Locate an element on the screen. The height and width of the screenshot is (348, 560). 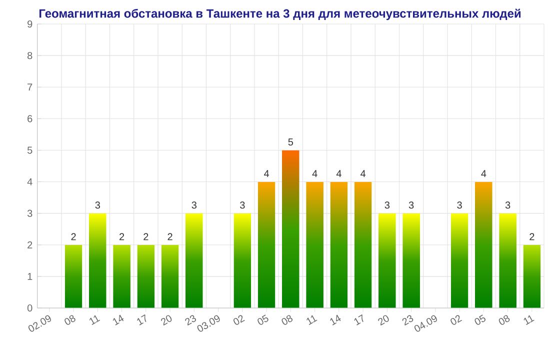
chart-title: Геомагнитная обстановка в Ташкенте на 3 дня для метеочувствительных людей is located at coordinates (280, 14).